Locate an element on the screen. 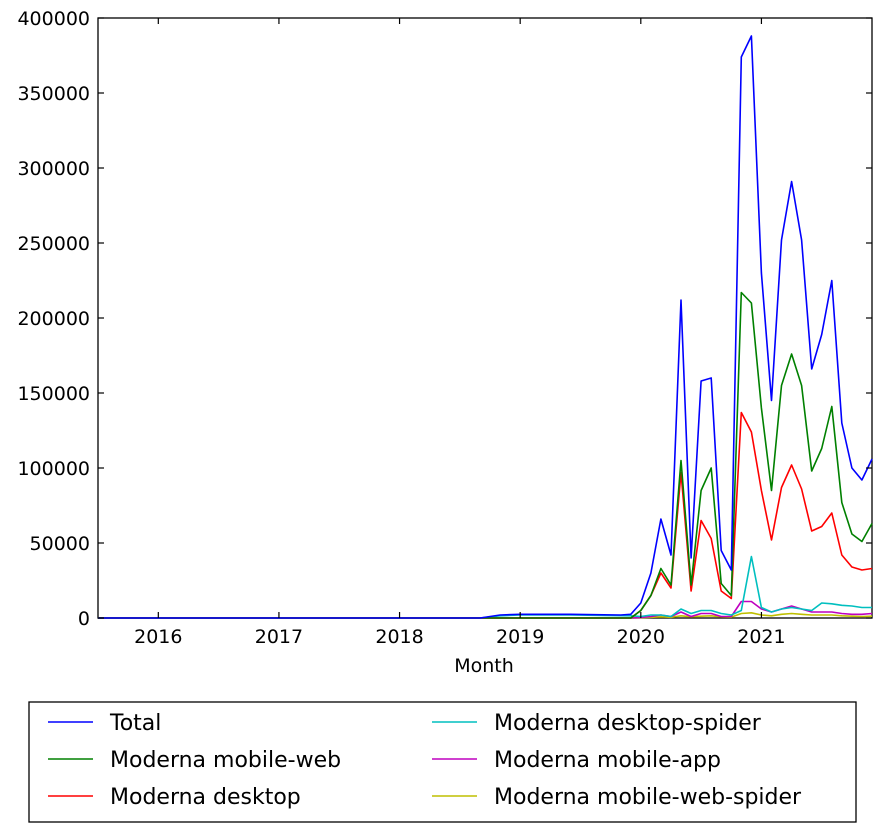 The height and width of the screenshot is (827, 889). y-tick-label: 300000 is located at coordinates (53, 169).